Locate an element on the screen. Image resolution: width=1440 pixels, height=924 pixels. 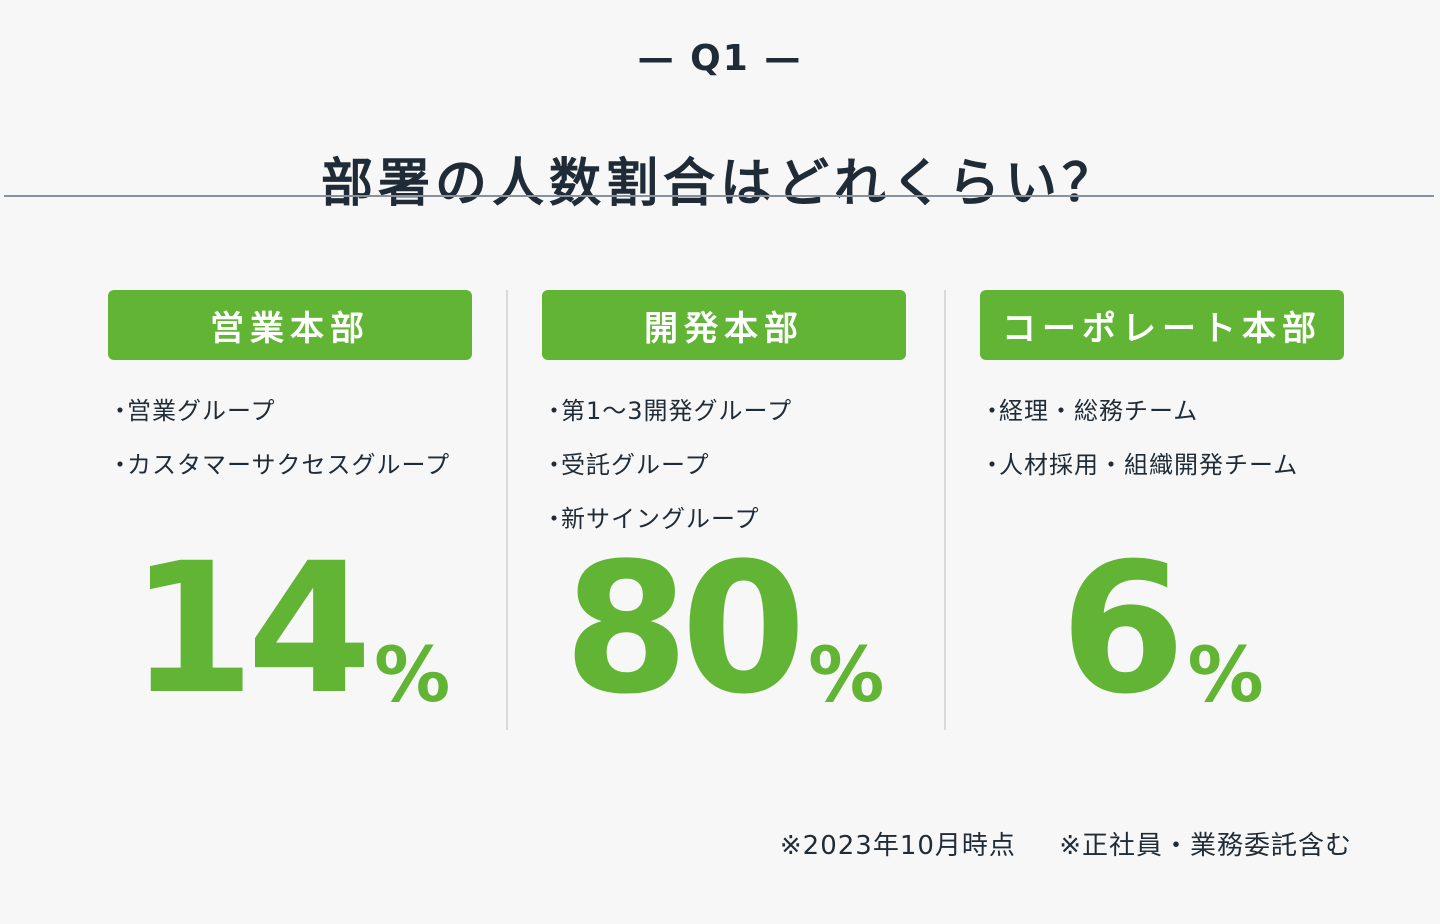
department-label: 営業本部 is located at coordinates (290, 325).